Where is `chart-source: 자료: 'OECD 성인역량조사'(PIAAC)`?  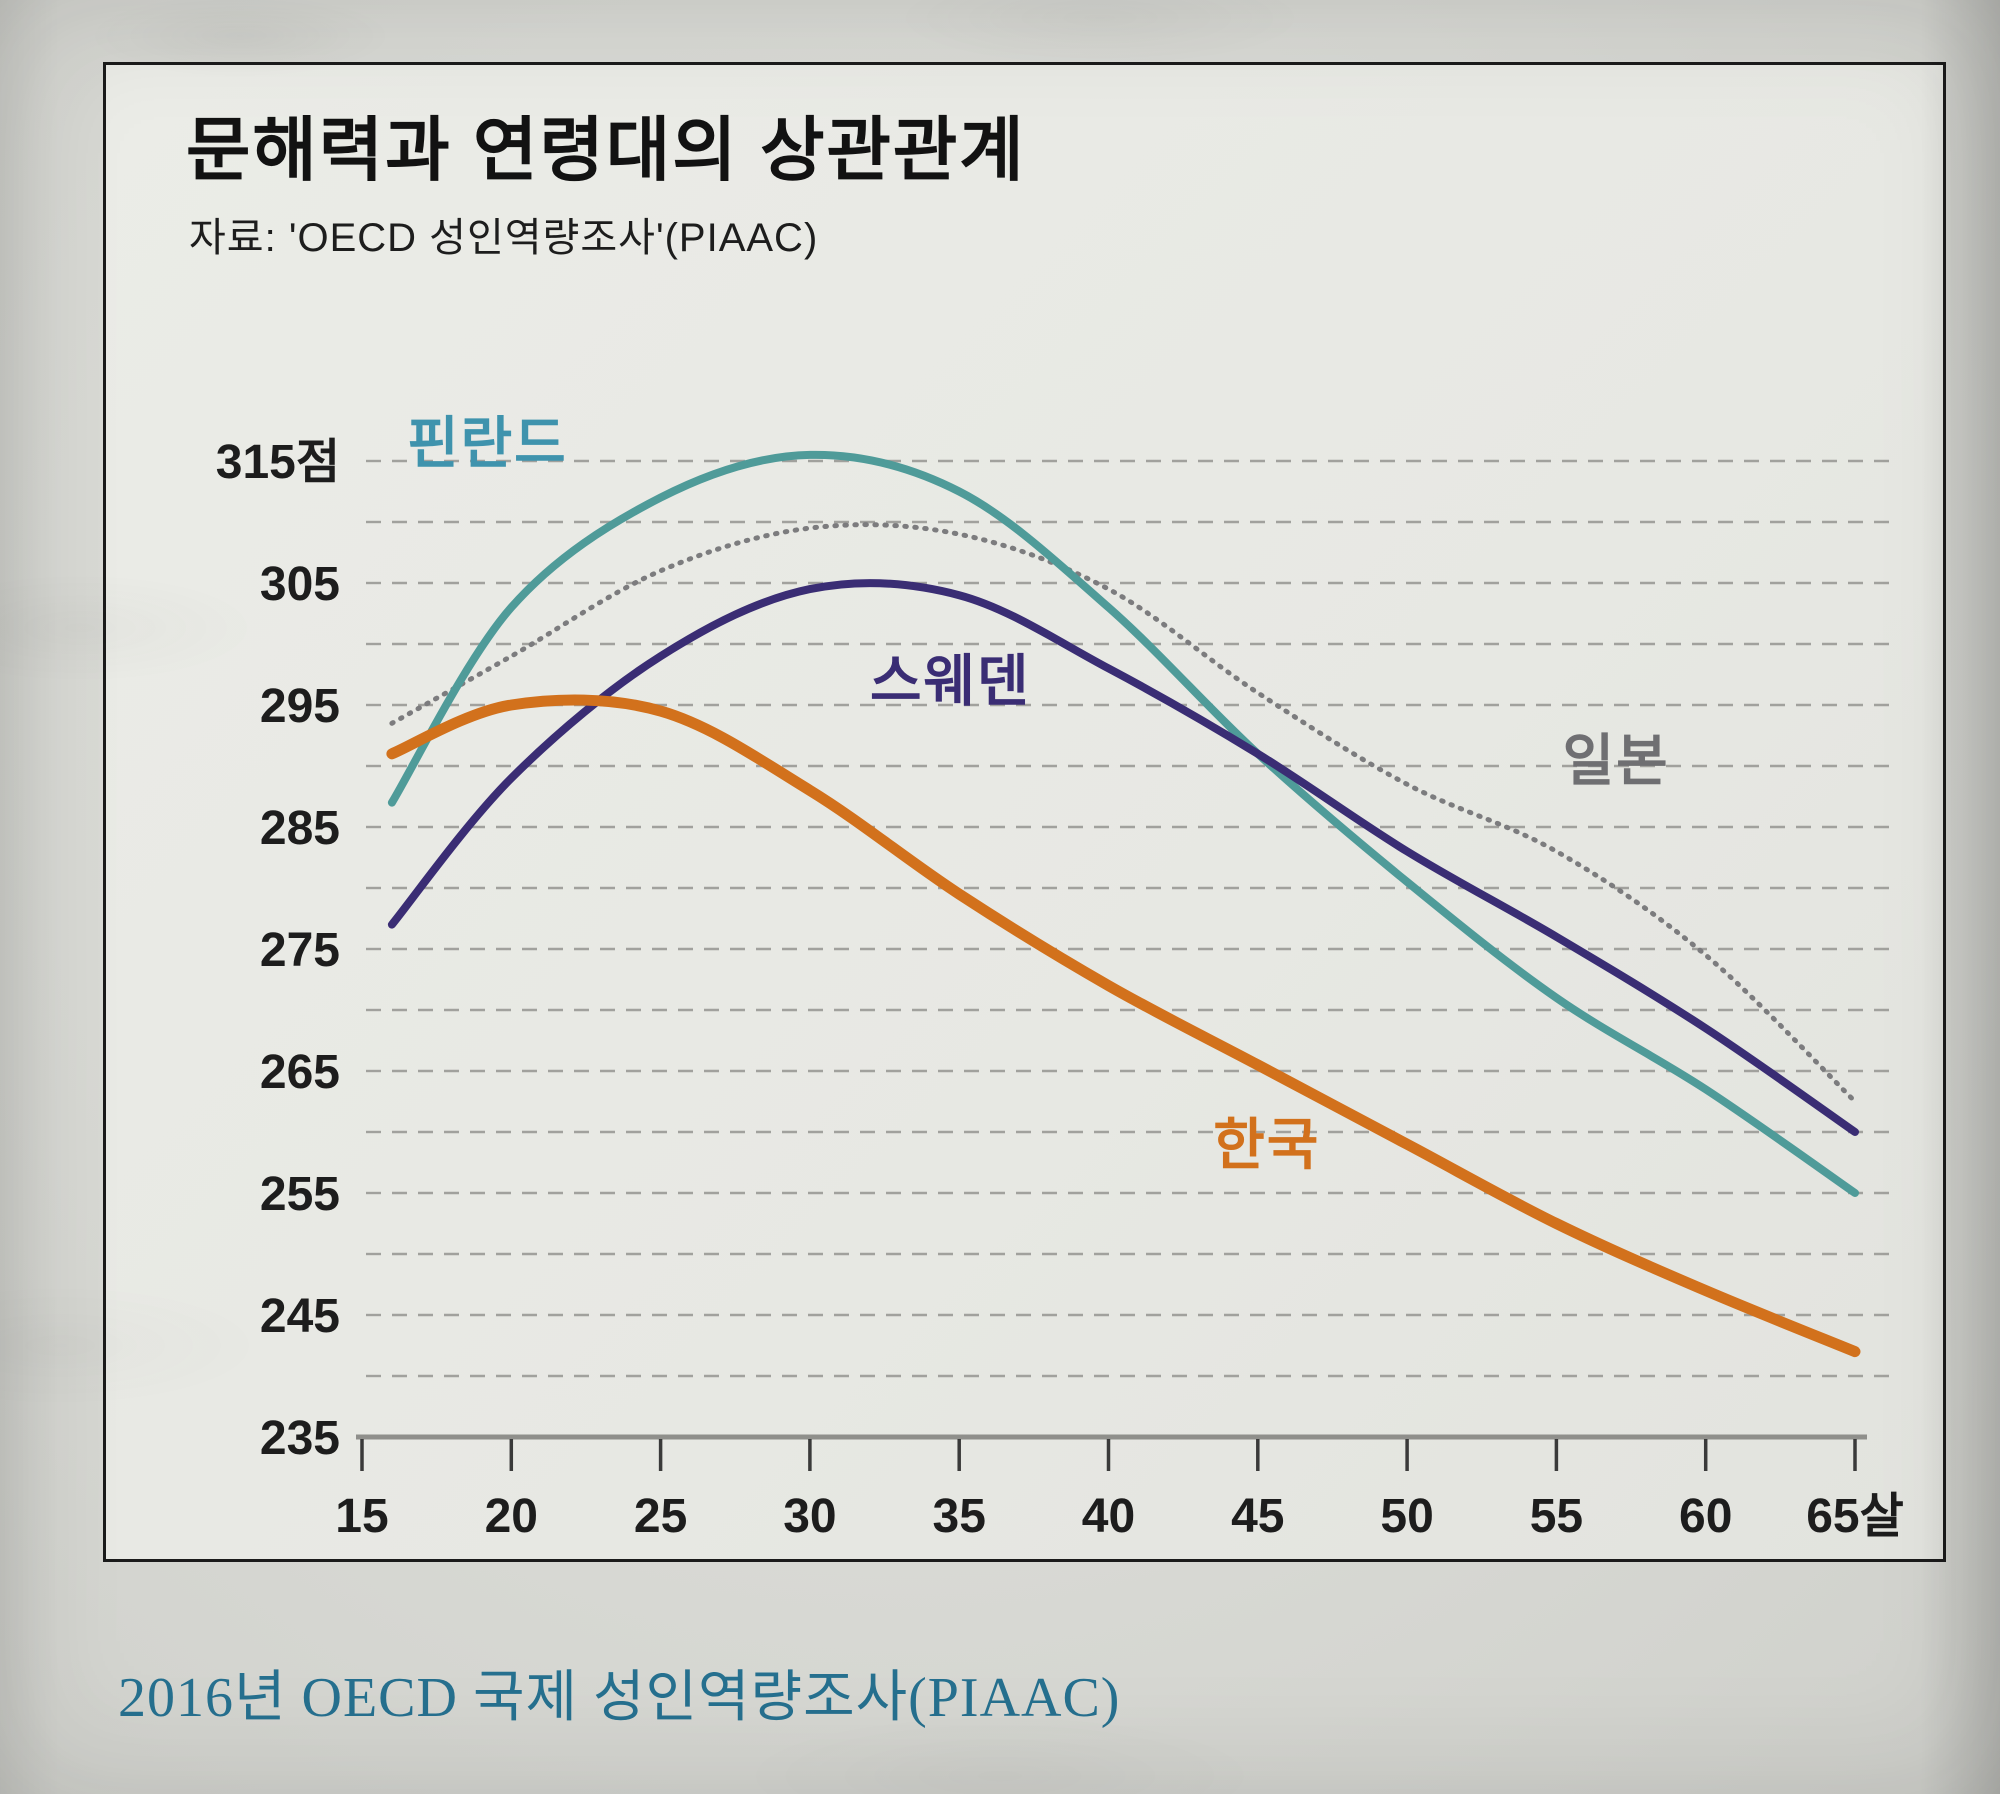 chart-source: 자료: 'OECD 성인역량조사'(PIAAC) is located at coordinates (504, 238).